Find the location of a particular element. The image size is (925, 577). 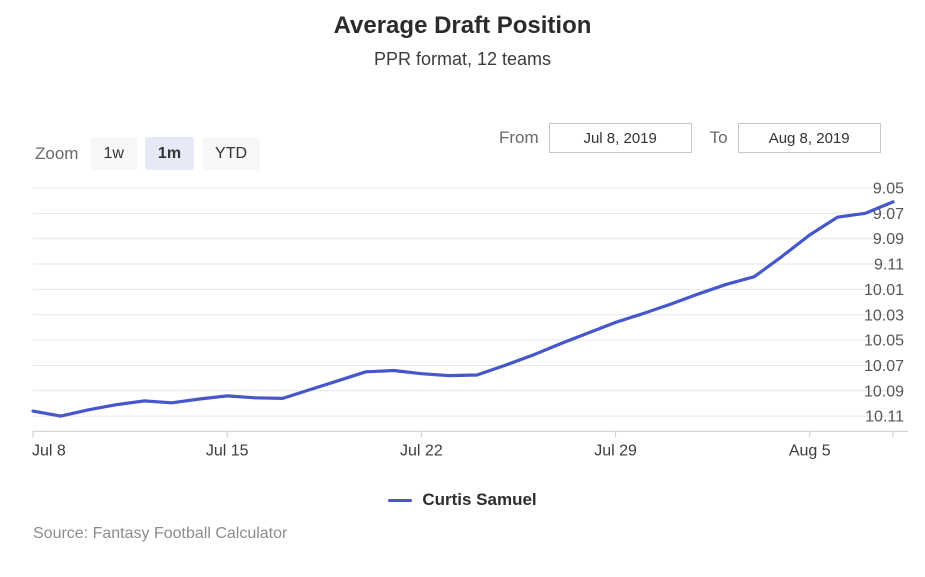

zoom-button-1w: 1w is located at coordinates (113, 153).